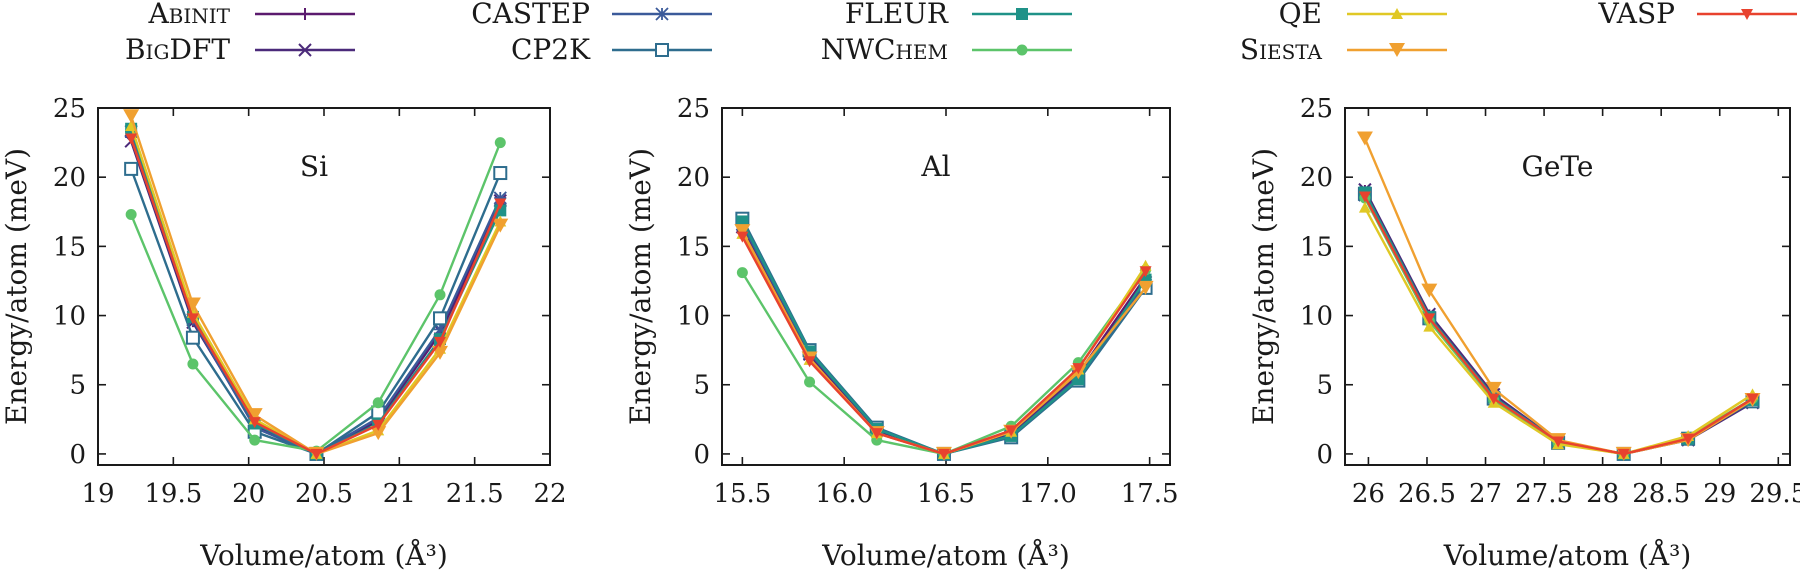 The image size is (1800, 578). I want to click on series-bigdft, so click(1559, 321).